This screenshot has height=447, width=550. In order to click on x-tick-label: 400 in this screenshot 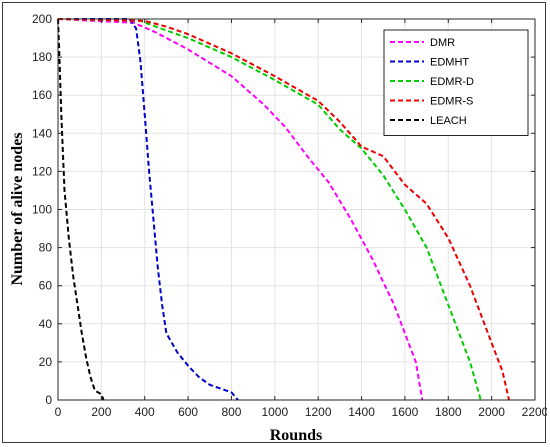, I will do `click(145, 412)`.